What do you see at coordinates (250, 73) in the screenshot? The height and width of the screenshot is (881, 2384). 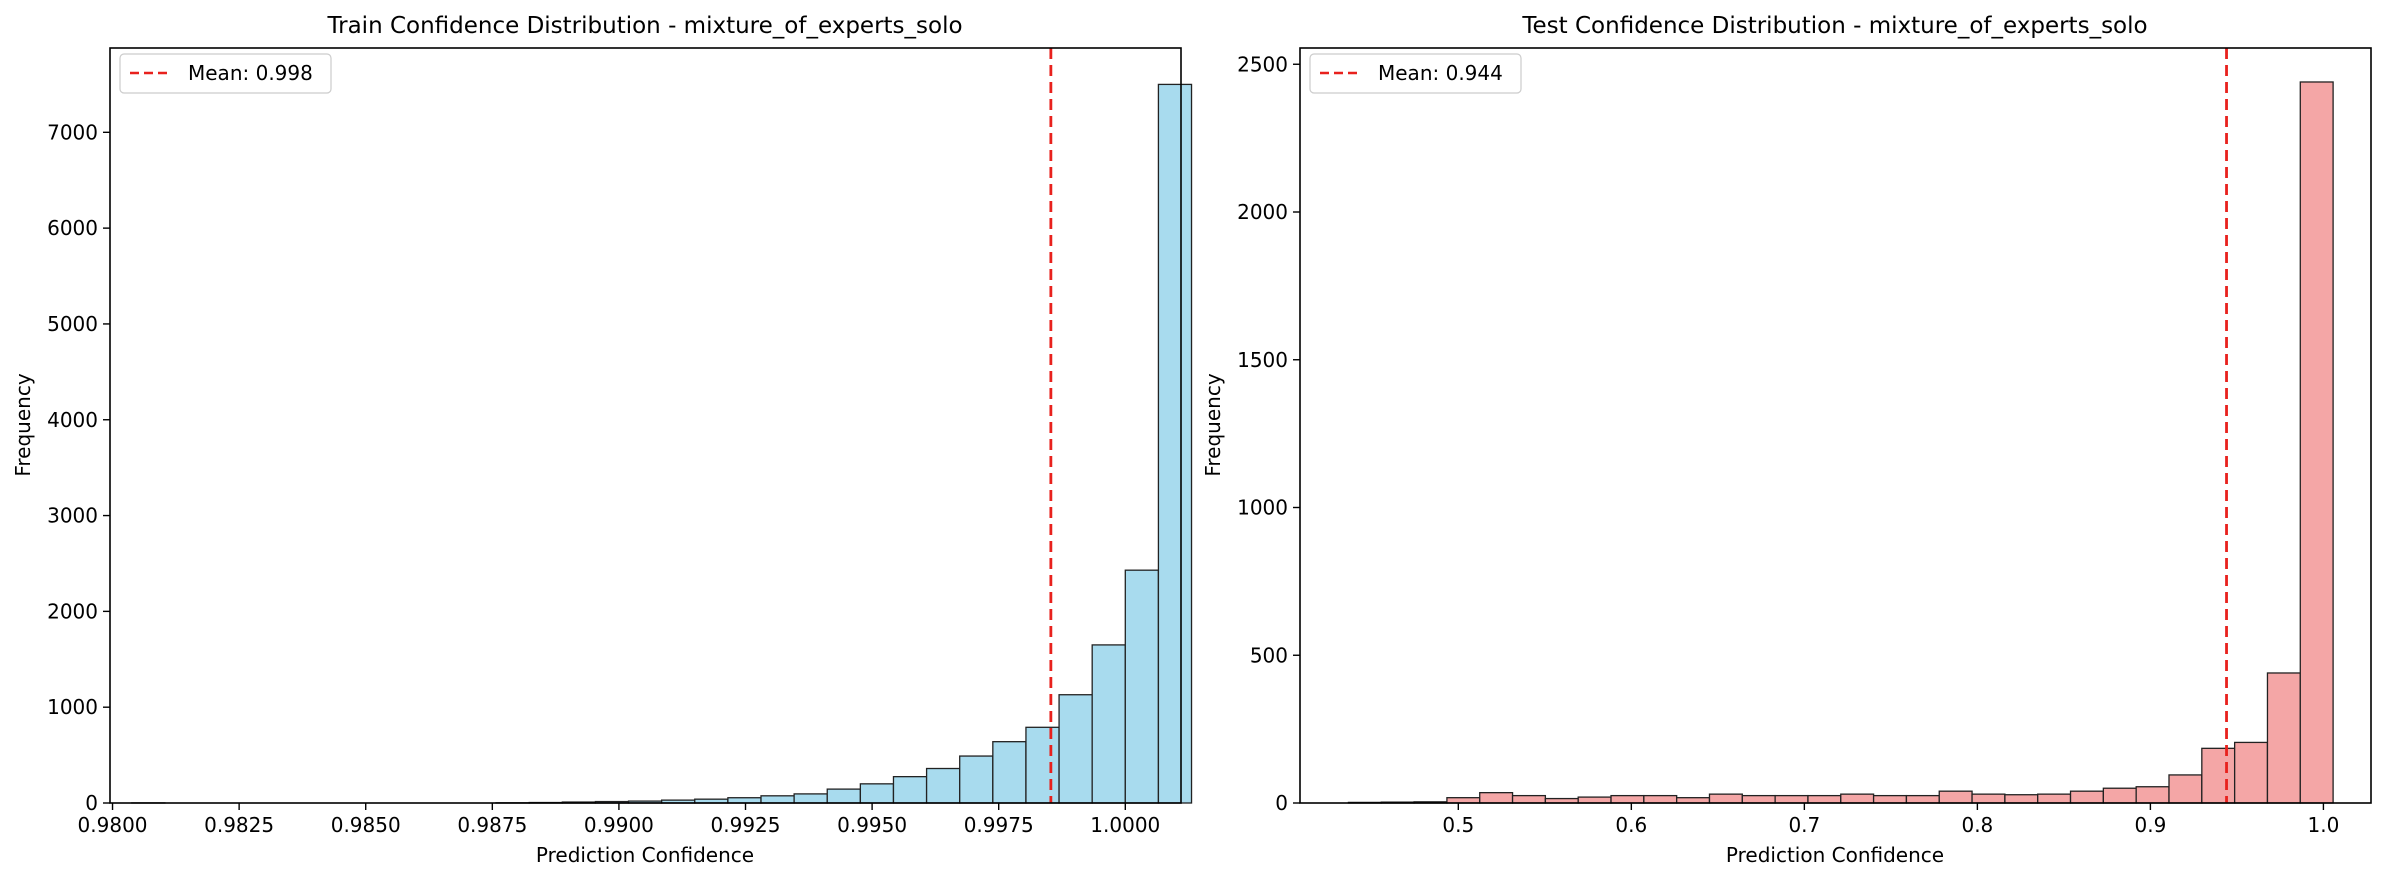 I see `legend-mean-label: Mean: 0.998` at bounding box center [250, 73].